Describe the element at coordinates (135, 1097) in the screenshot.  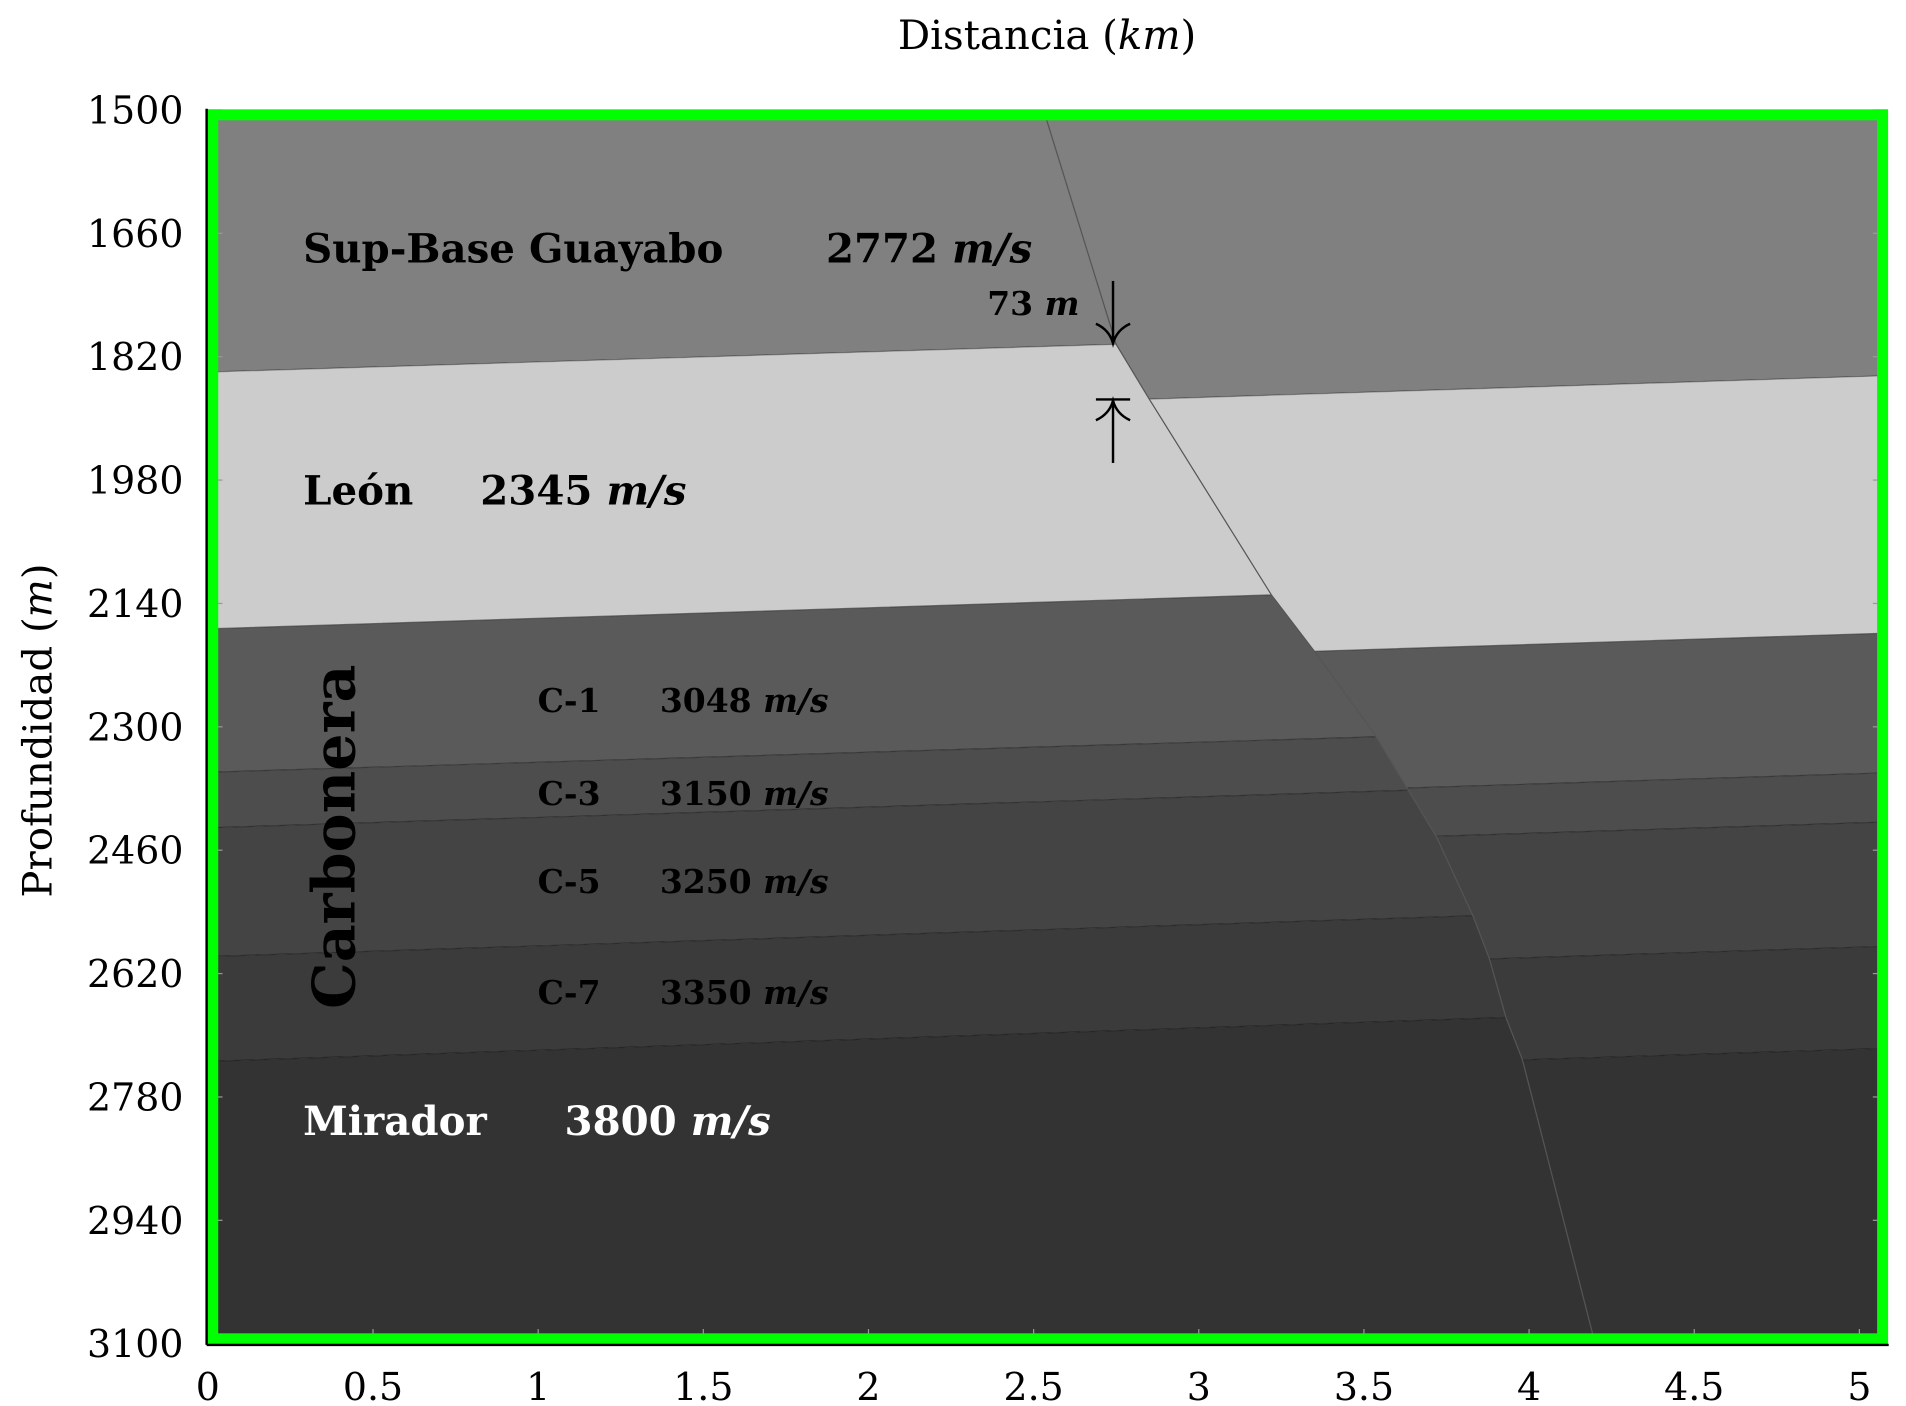
I see `y-tick-label: 2780` at that location.